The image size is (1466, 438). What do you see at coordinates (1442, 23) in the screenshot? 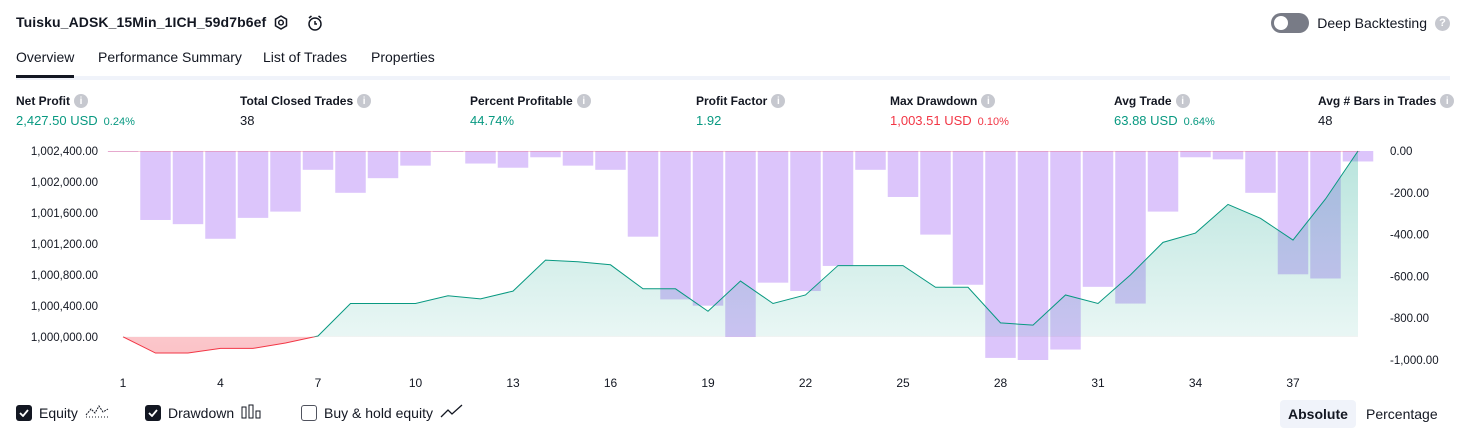
I see `help-icon: ?` at bounding box center [1442, 23].